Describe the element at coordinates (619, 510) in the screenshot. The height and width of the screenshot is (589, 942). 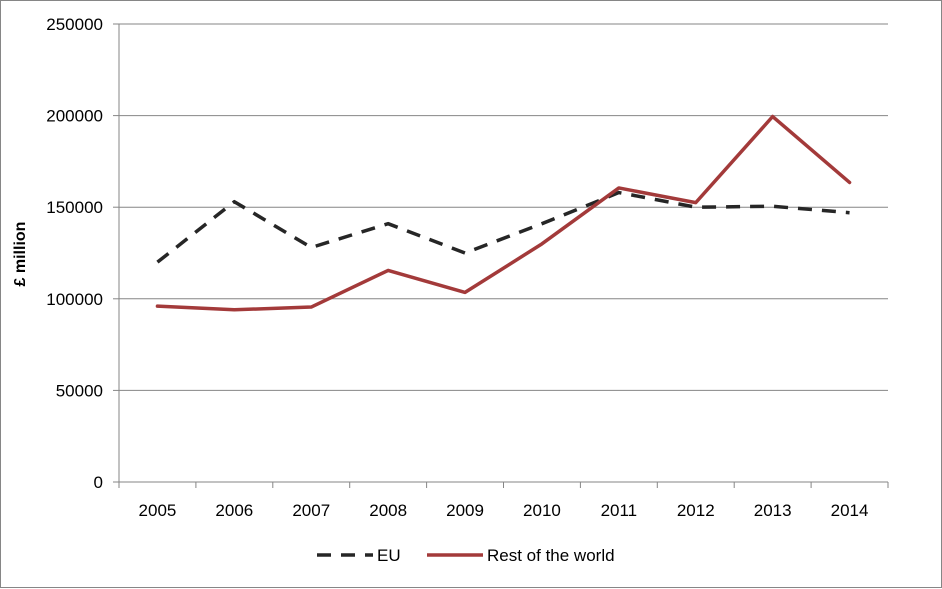
I see `x-tick-label: 2011` at that location.